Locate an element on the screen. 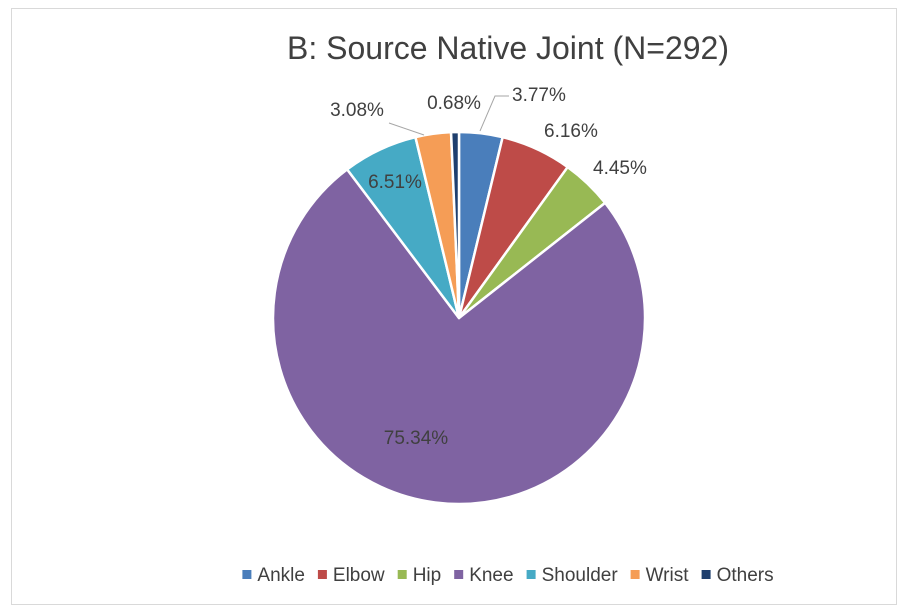 This screenshot has width=908, height=614. legend-label-wrist: Wrist is located at coordinates (668, 575).